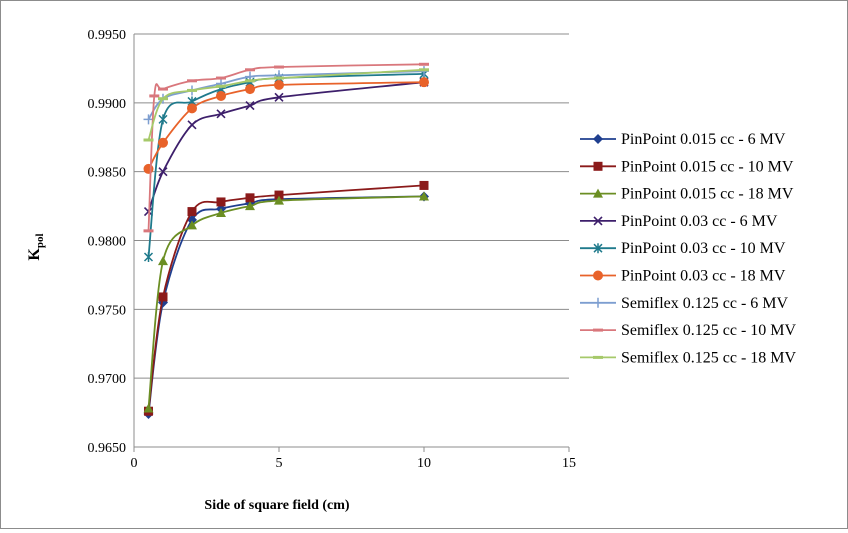  I want to click on y-tick-label: 0.9750, so click(107, 310).